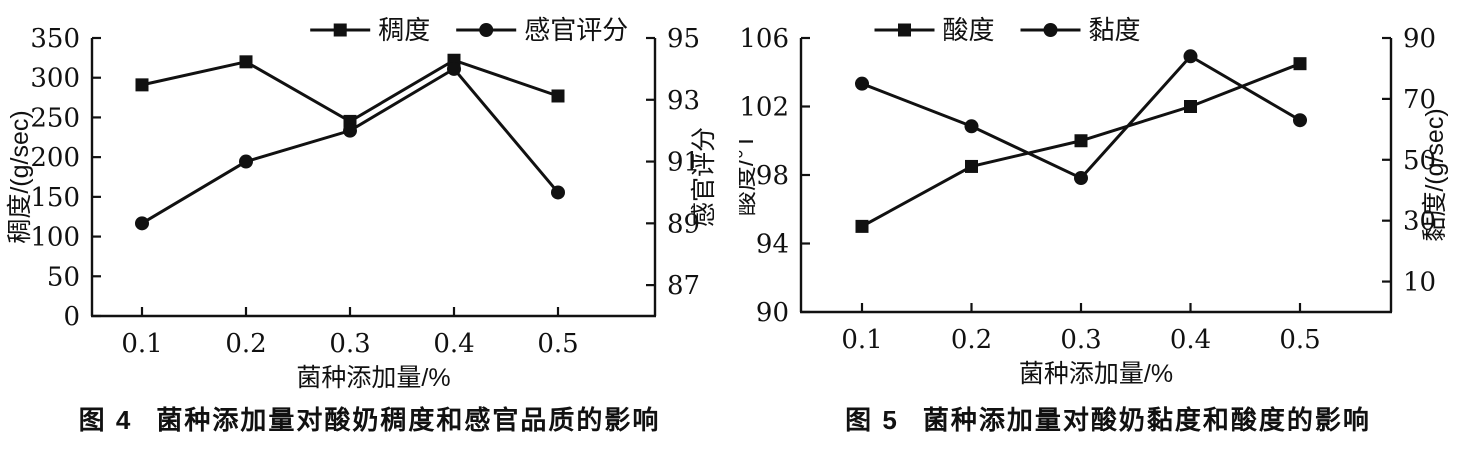 Image resolution: width=1477 pixels, height=450 pixels. I want to click on right-axis-title: 黏度/(g/sec), so click(1435, 174).